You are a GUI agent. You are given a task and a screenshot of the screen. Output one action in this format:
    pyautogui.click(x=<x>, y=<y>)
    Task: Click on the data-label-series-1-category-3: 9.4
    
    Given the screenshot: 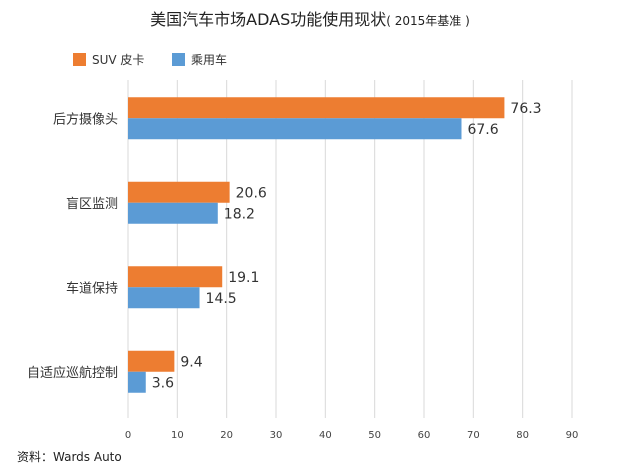 What is the action you would take?
    pyautogui.click(x=191, y=362)
    